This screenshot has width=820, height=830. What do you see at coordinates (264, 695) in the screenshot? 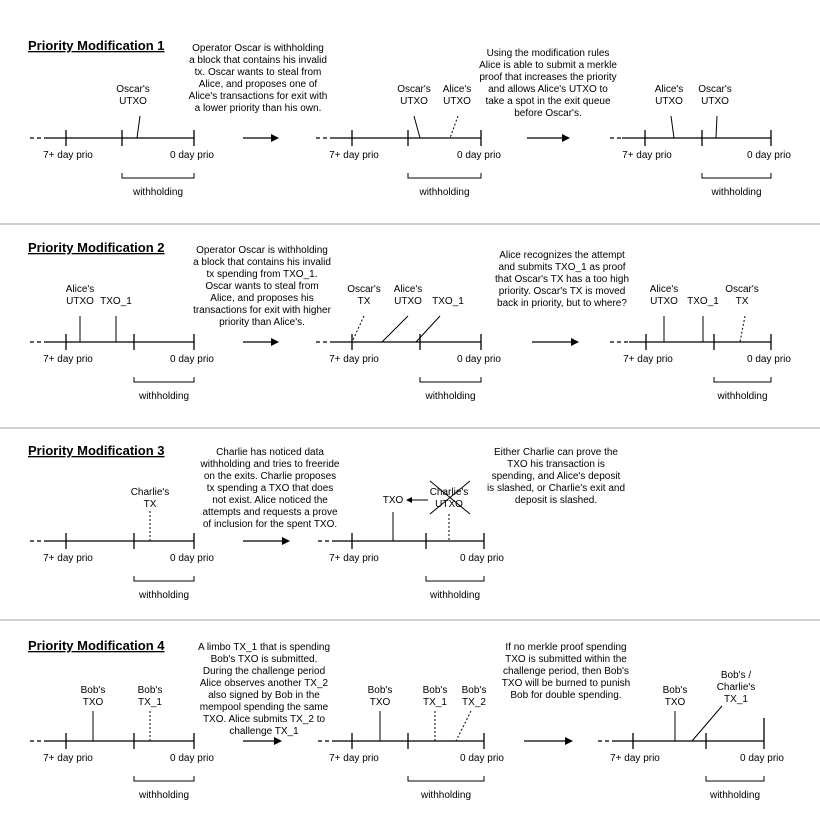
I see `panel-4-description-line: also signed by Bob in the` at bounding box center [264, 695].